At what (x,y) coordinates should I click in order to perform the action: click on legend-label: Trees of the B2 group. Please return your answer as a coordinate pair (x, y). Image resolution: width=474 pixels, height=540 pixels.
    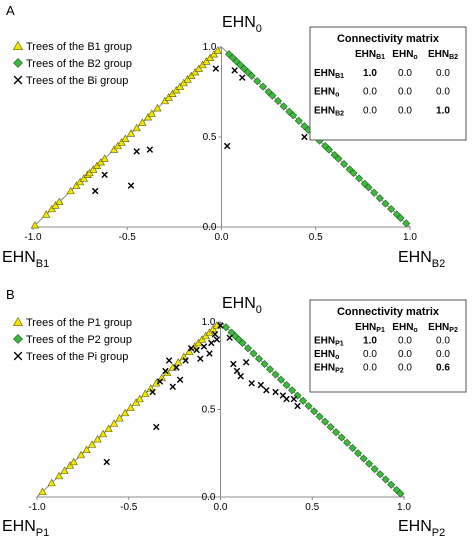
    Looking at the image, I should click on (79, 64).